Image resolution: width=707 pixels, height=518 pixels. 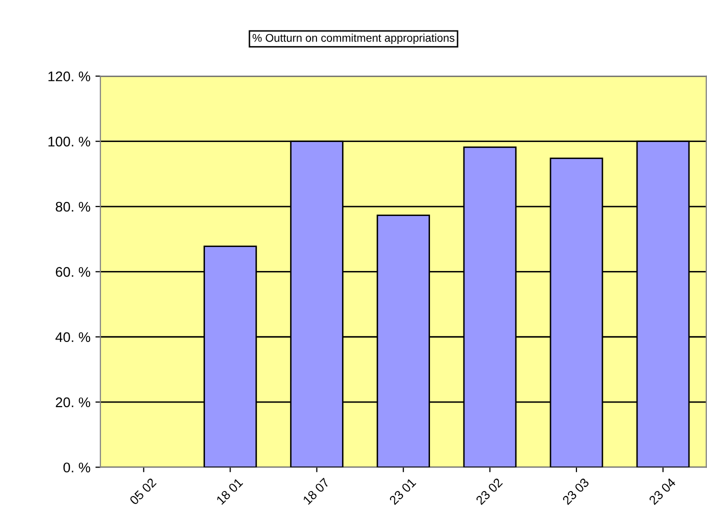 What do you see at coordinates (69, 141) in the screenshot?
I see `y-tick-label: 100. %` at bounding box center [69, 141].